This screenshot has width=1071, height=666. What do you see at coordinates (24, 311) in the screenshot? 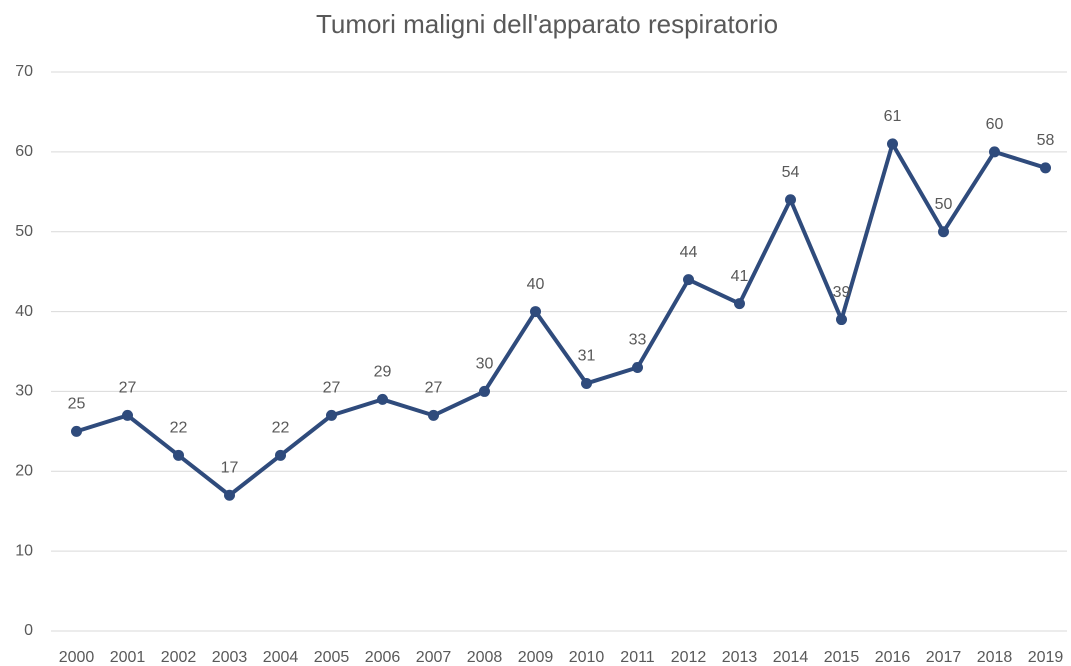
I see `y-tick-label: 40` at bounding box center [24, 311].